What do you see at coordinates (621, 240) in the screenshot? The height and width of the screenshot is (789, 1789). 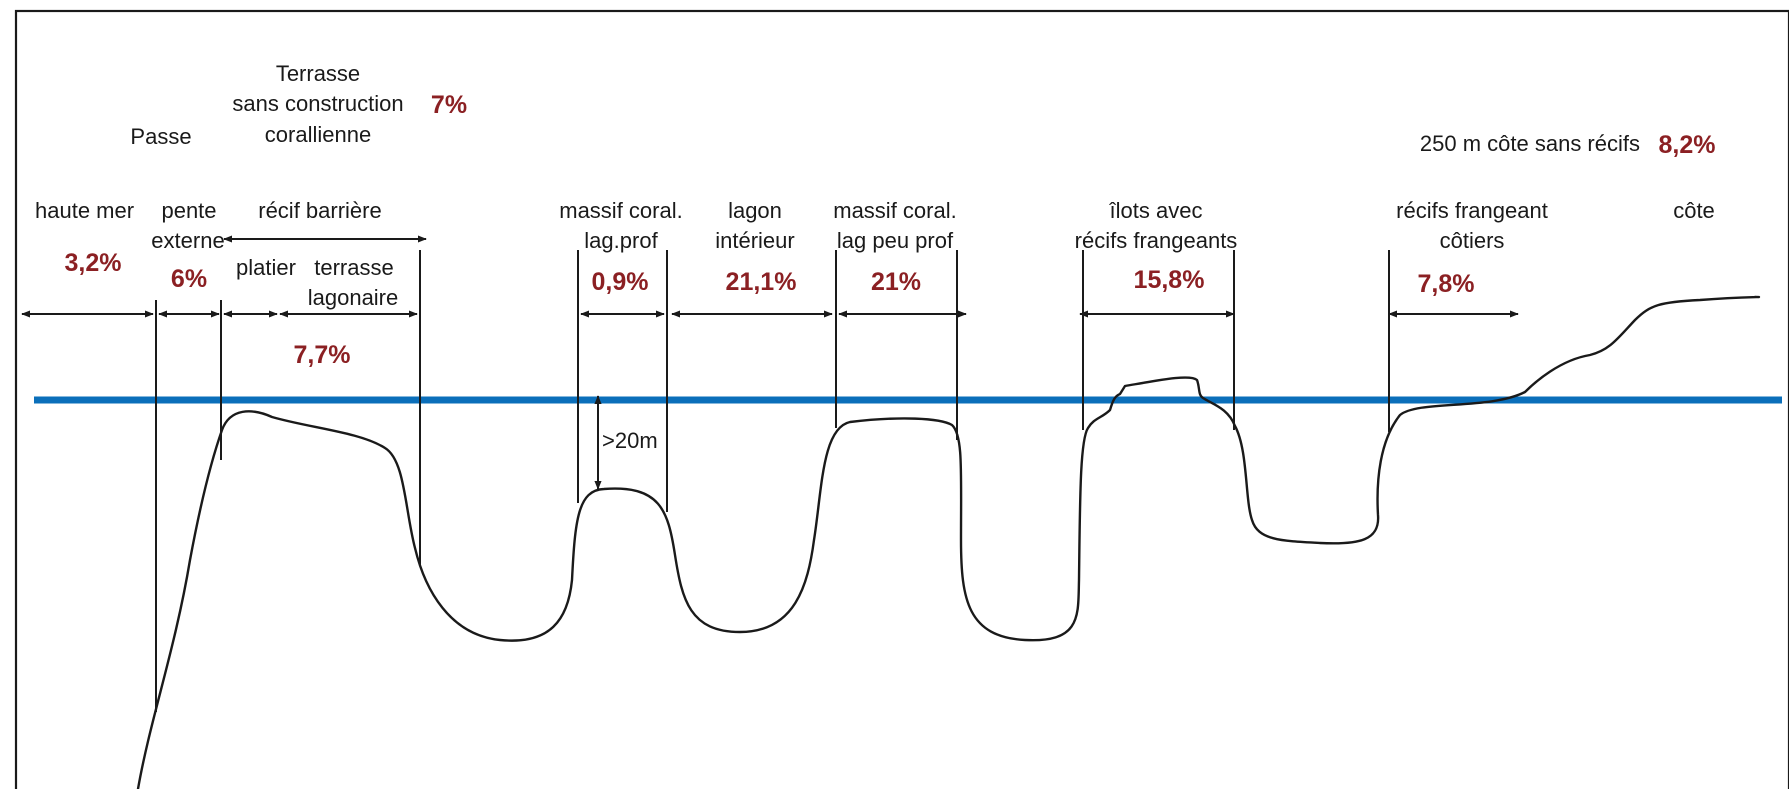 I see `label-massif-prof-2: lag.prof` at bounding box center [621, 240].